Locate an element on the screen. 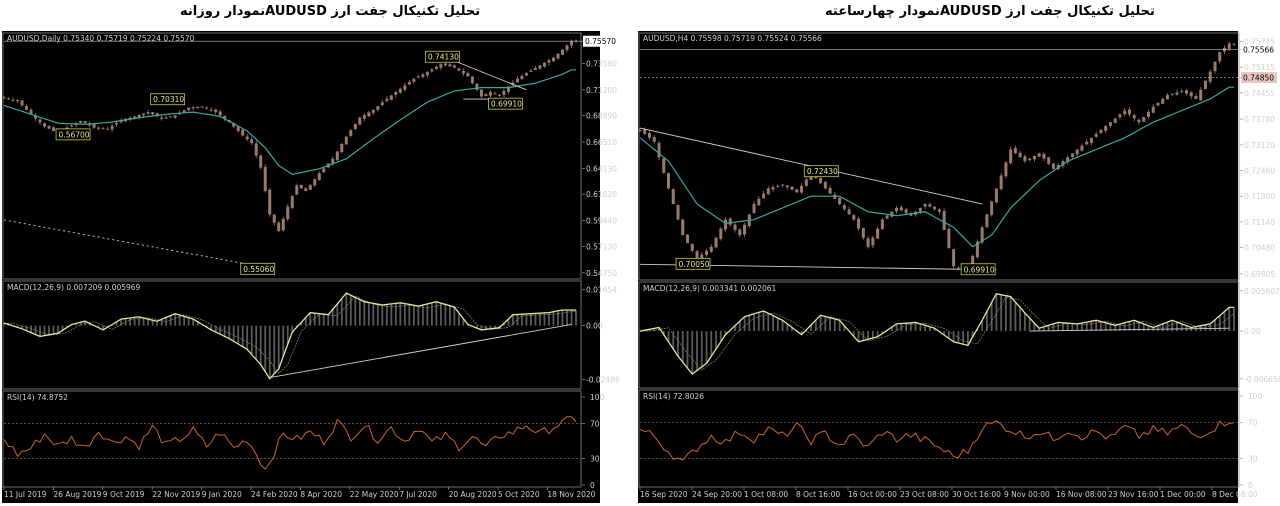 The image size is (1280, 506). macd-trendline is located at coordinates (420, 351).